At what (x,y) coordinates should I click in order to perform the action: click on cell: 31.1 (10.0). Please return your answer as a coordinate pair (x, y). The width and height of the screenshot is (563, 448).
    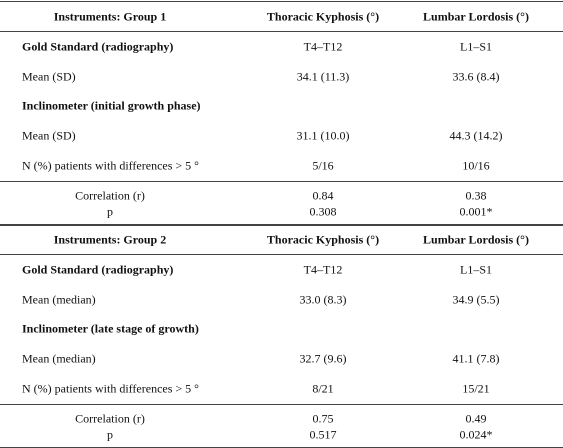
    Looking at the image, I should click on (323, 135).